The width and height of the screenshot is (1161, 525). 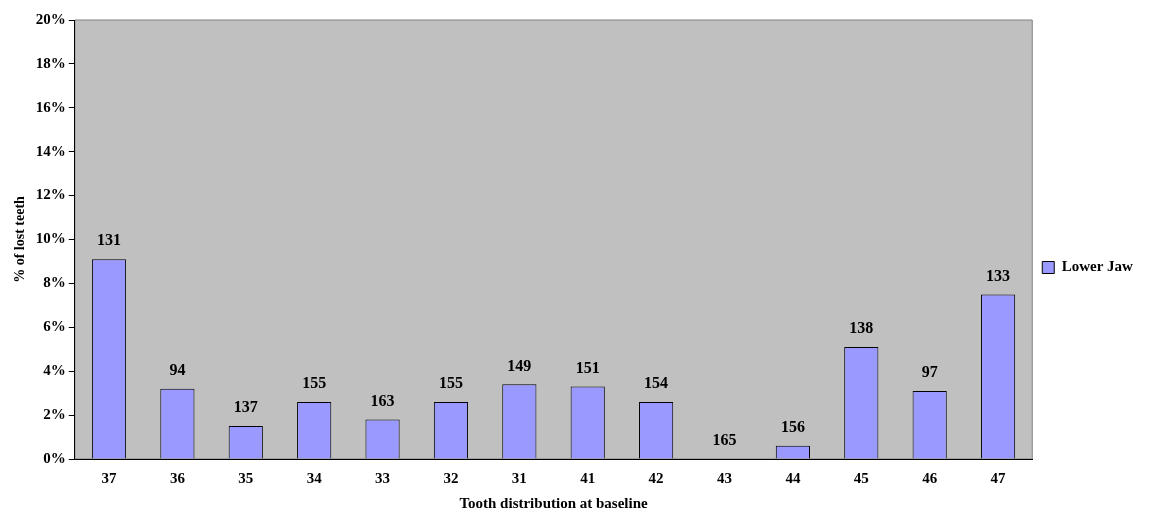 What do you see at coordinates (998, 275) in the screenshot?
I see `annotation: 133` at bounding box center [998, 275].